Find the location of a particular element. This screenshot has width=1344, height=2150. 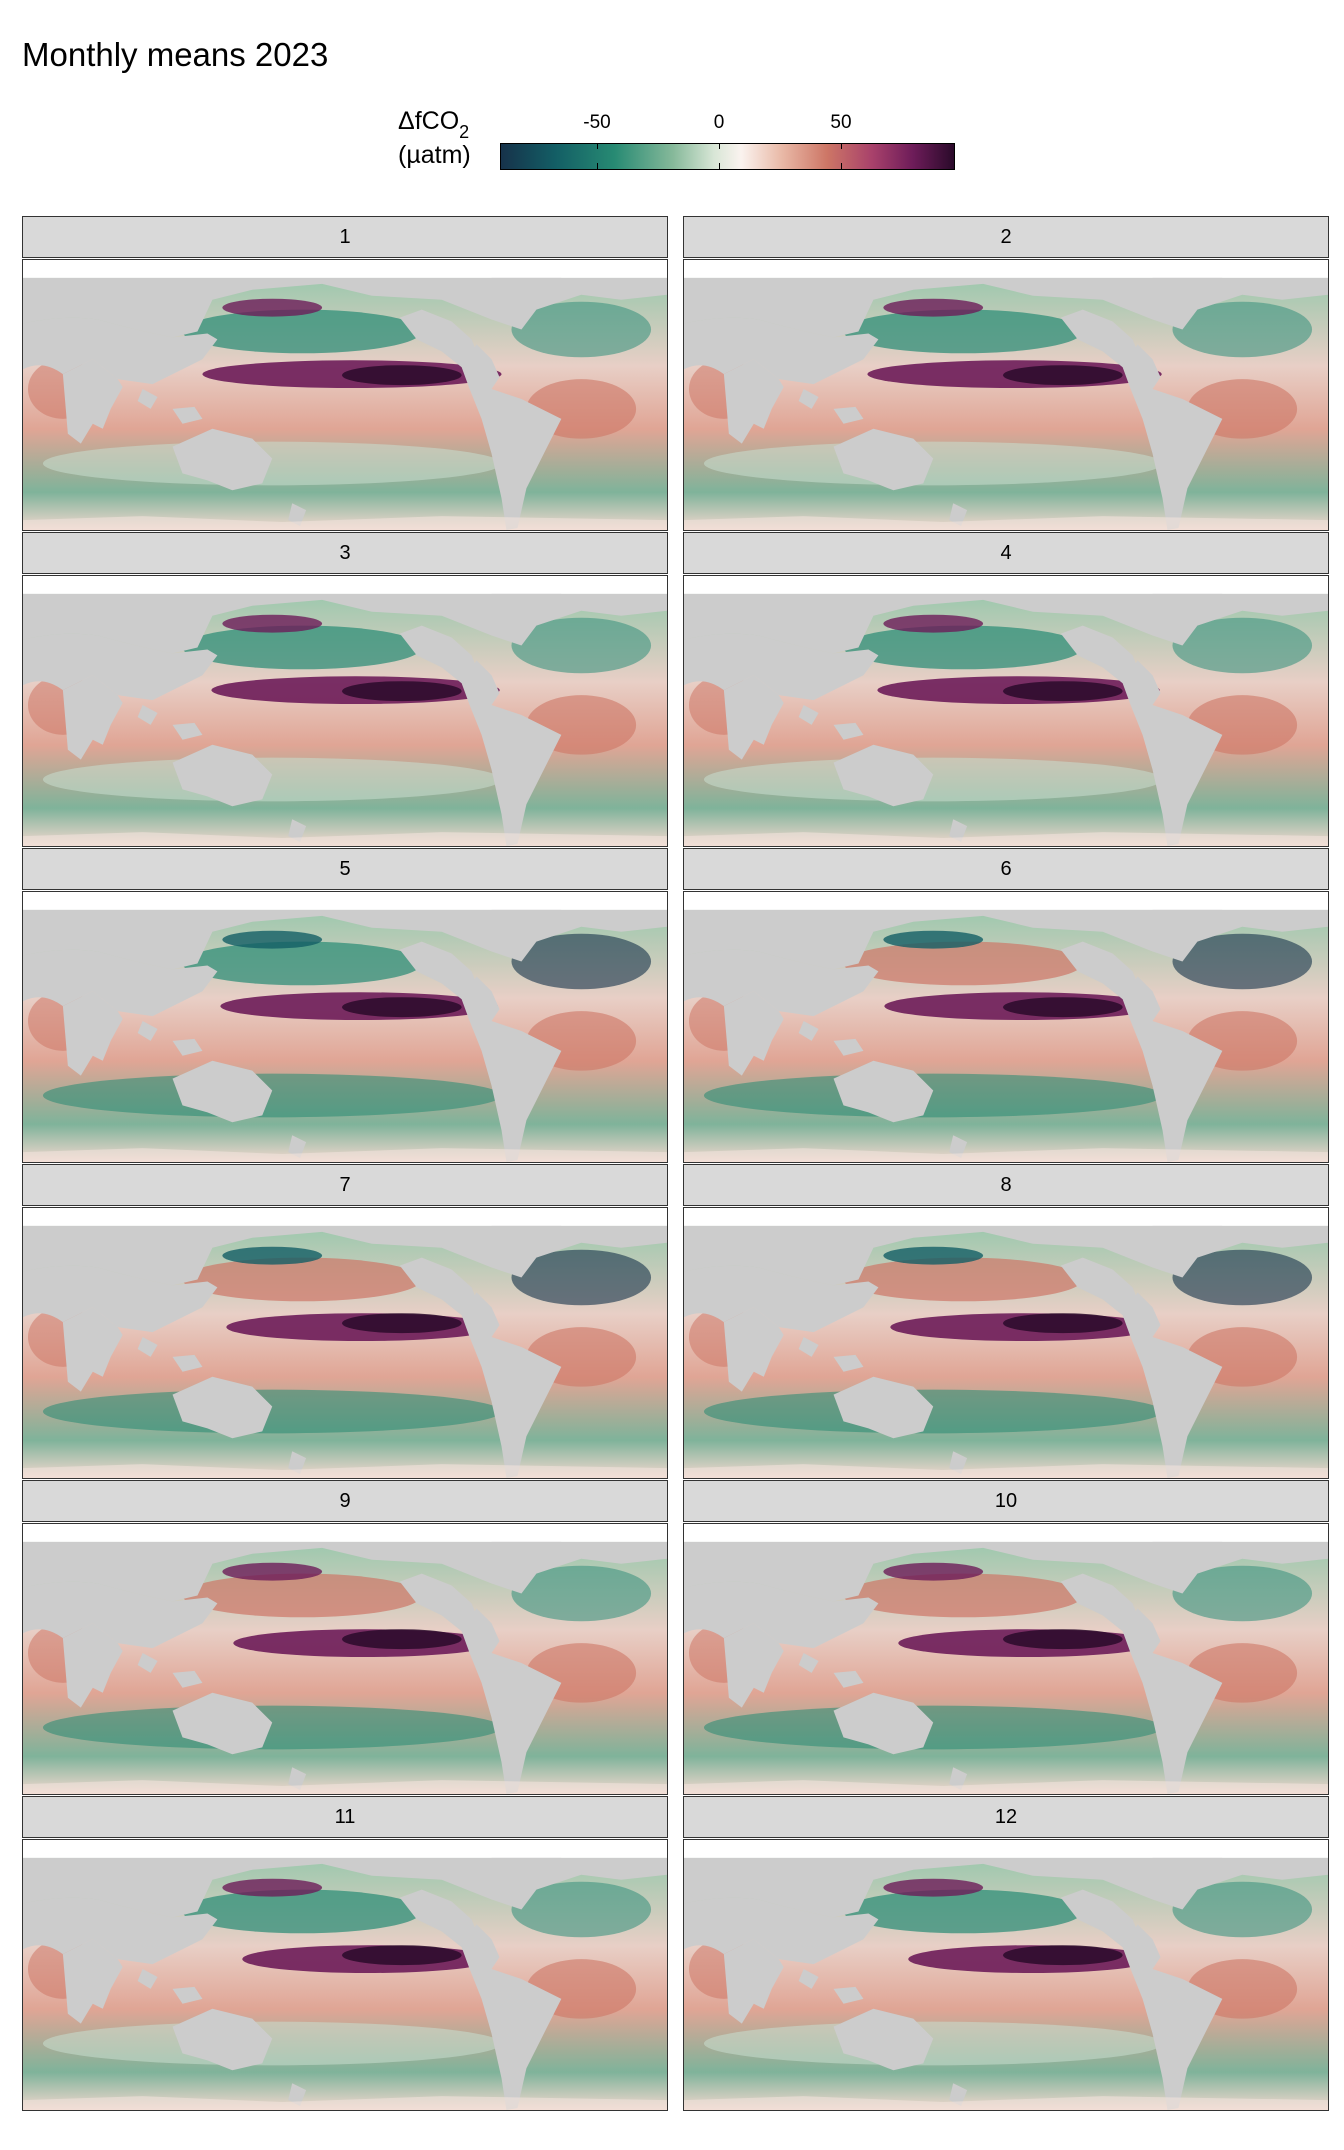

colorbar is located at coordinates (727, 156).